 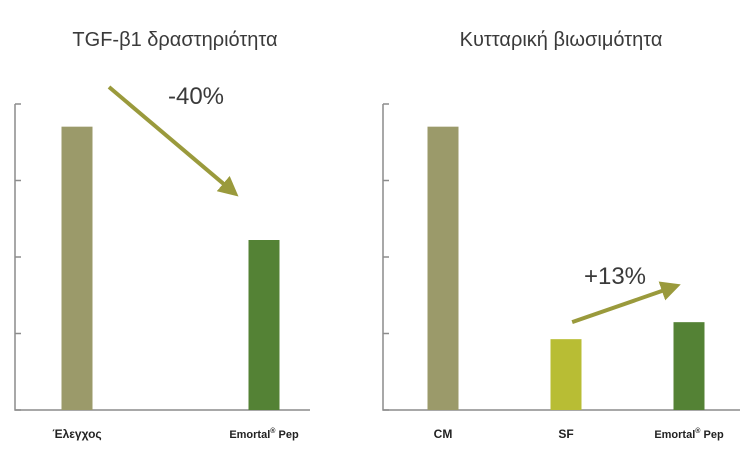 What do you see at coordinates (565, 434) in the screenshot?
I see `category-label-1: SF` at bounding box center [565, 434].